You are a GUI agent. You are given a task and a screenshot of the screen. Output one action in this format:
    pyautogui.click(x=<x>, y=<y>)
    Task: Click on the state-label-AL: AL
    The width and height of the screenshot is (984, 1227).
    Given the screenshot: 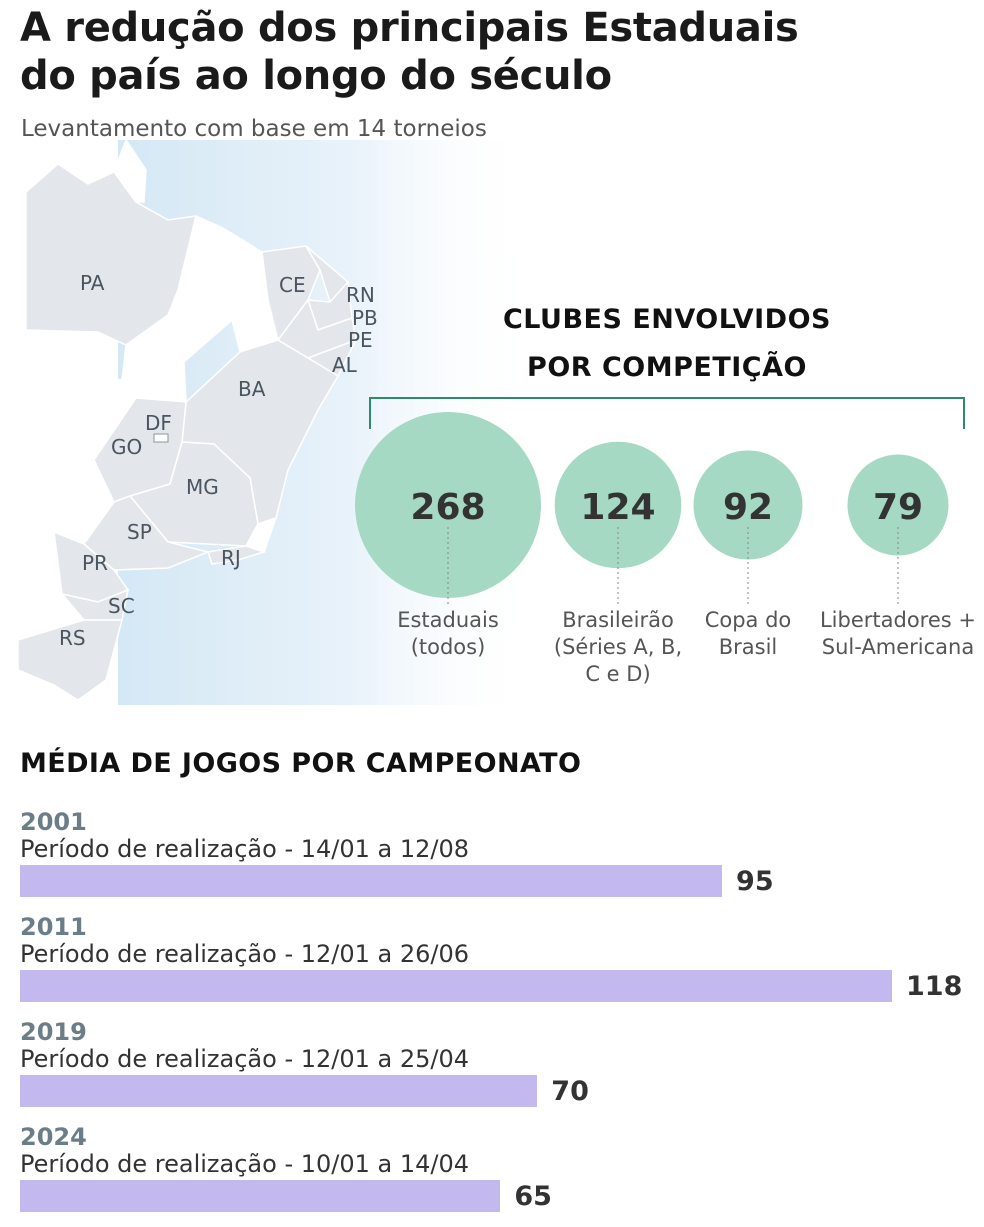 What is the action you would take?
    pyautogui.click(x=345, y=365)
    